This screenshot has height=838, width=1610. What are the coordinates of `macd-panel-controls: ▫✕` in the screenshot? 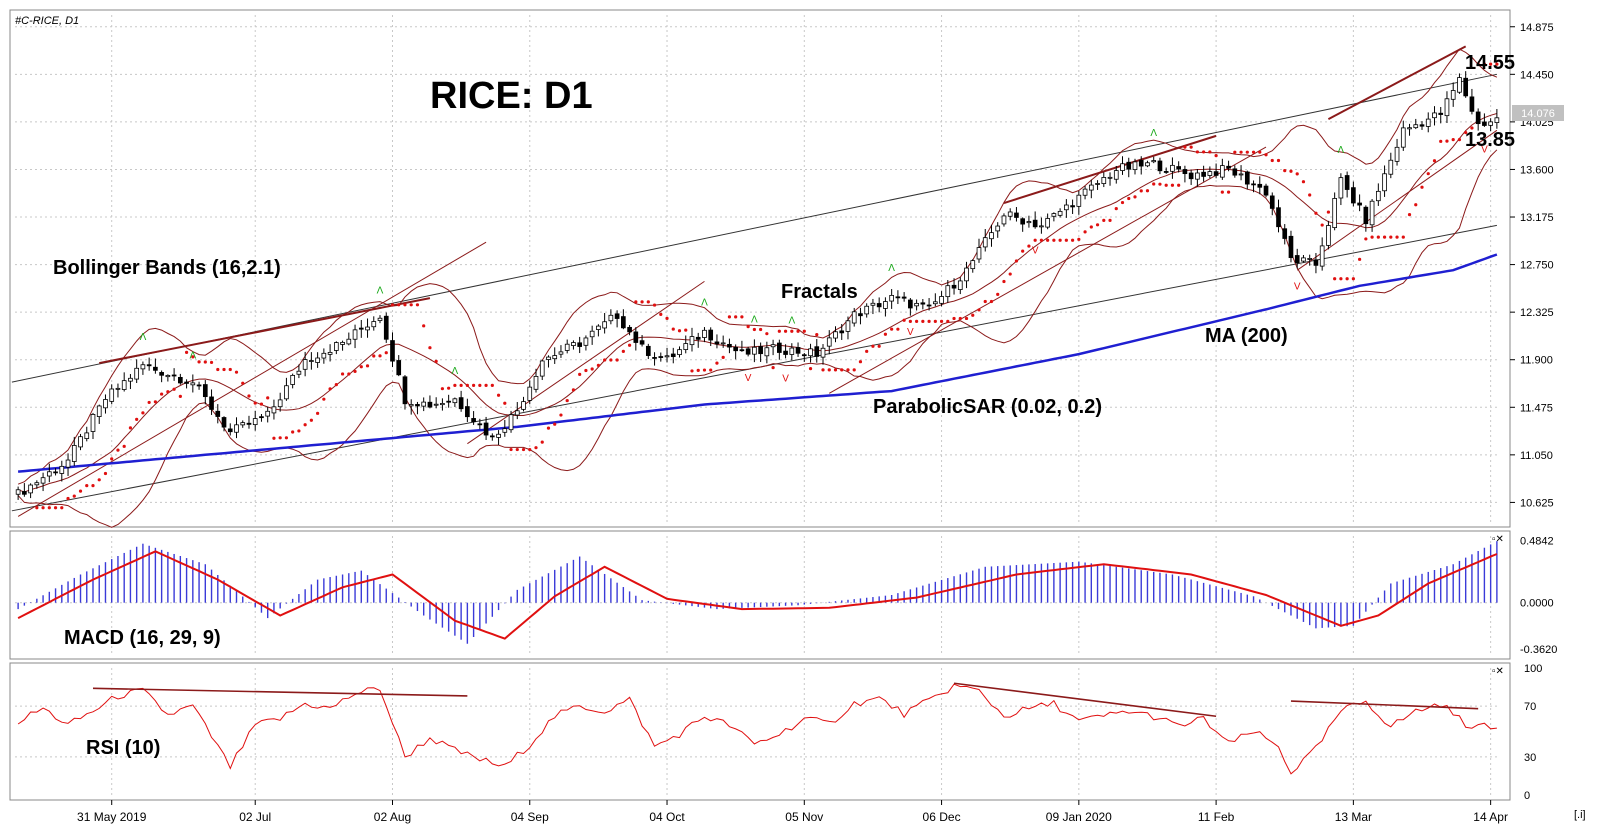 It's located at (1498, 539).